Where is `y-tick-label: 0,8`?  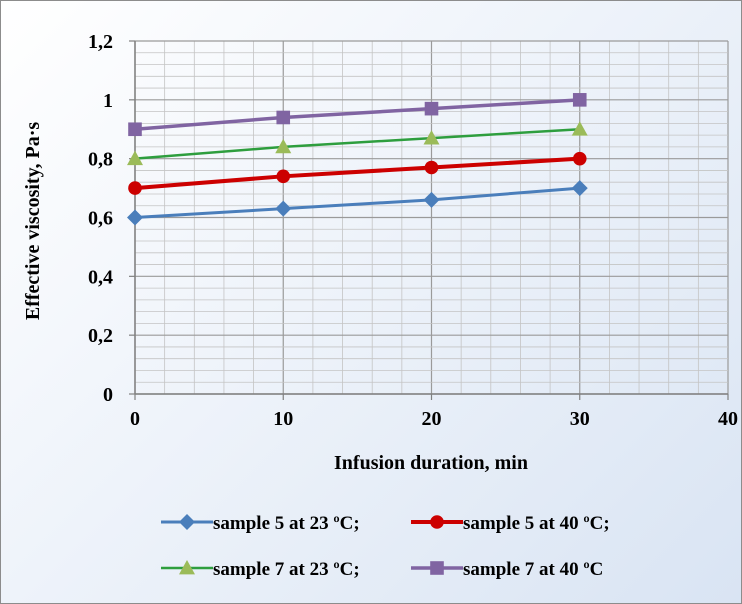
y-tick-label: 0,8 is located at coordinates (100, 160).